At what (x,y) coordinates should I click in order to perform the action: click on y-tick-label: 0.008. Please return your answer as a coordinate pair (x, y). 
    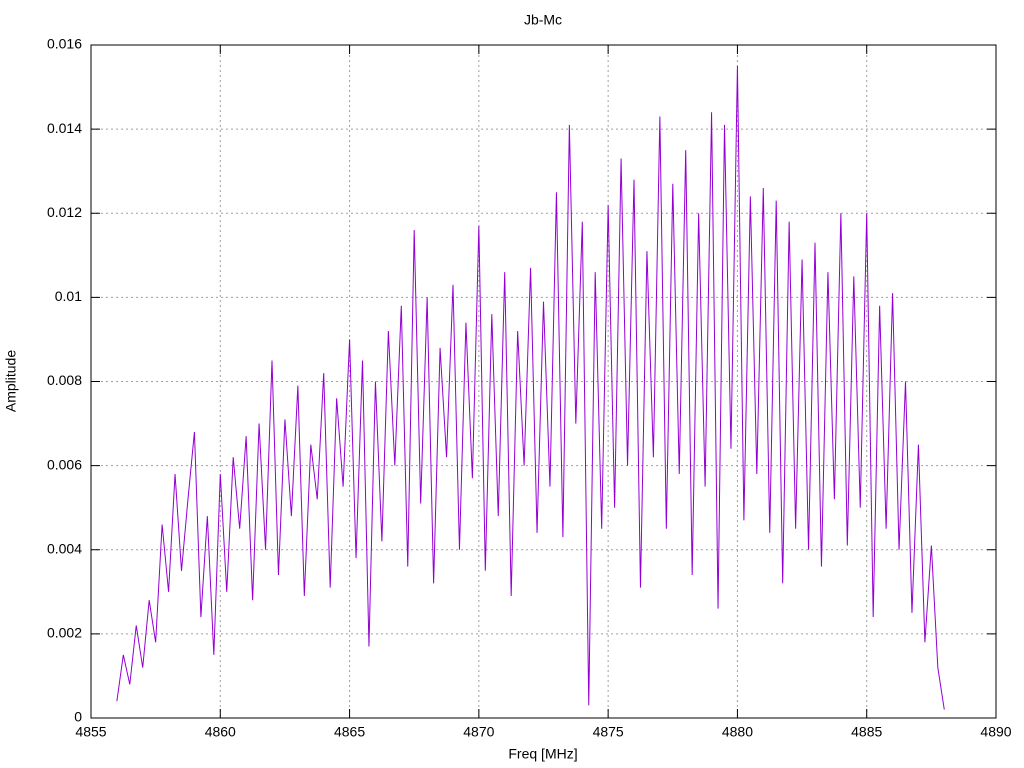
    Looking at the image, I should click on (64, 380).